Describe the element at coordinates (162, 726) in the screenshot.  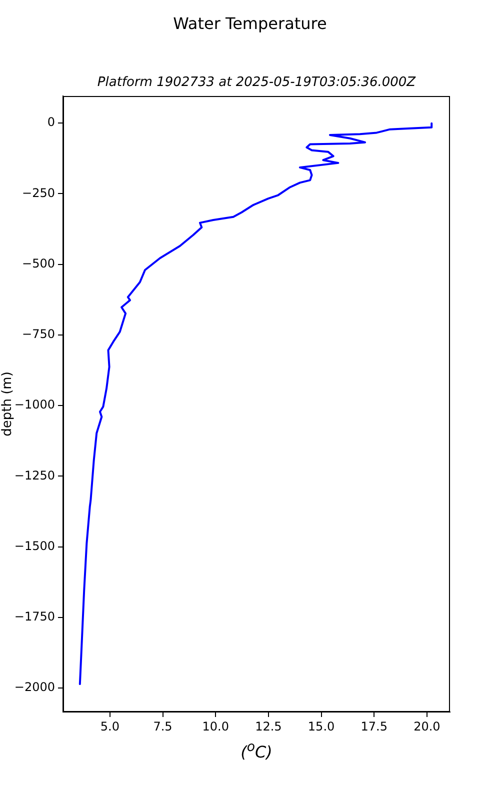
I see `x-tick-label: 7.5` at that location.